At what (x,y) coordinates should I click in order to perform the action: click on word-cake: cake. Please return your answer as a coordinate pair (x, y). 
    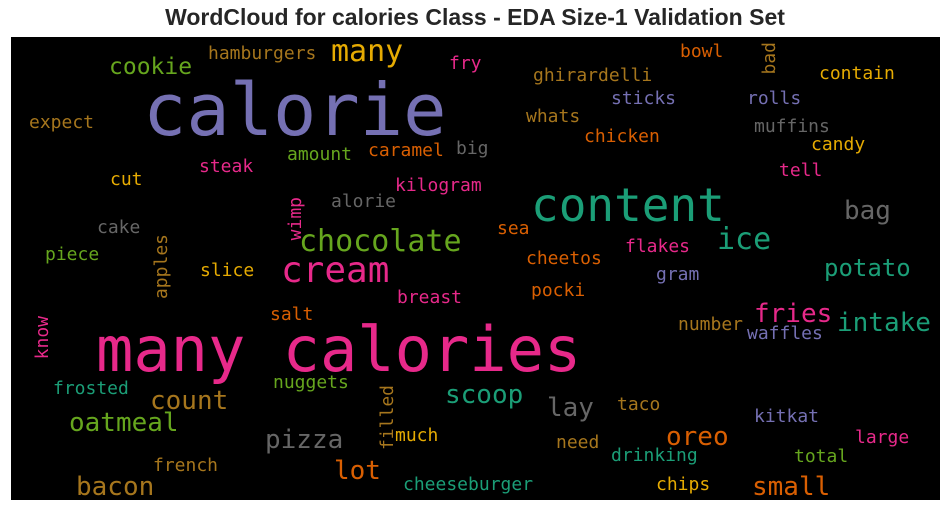
    Looking at the image, I should click on (119, 227).